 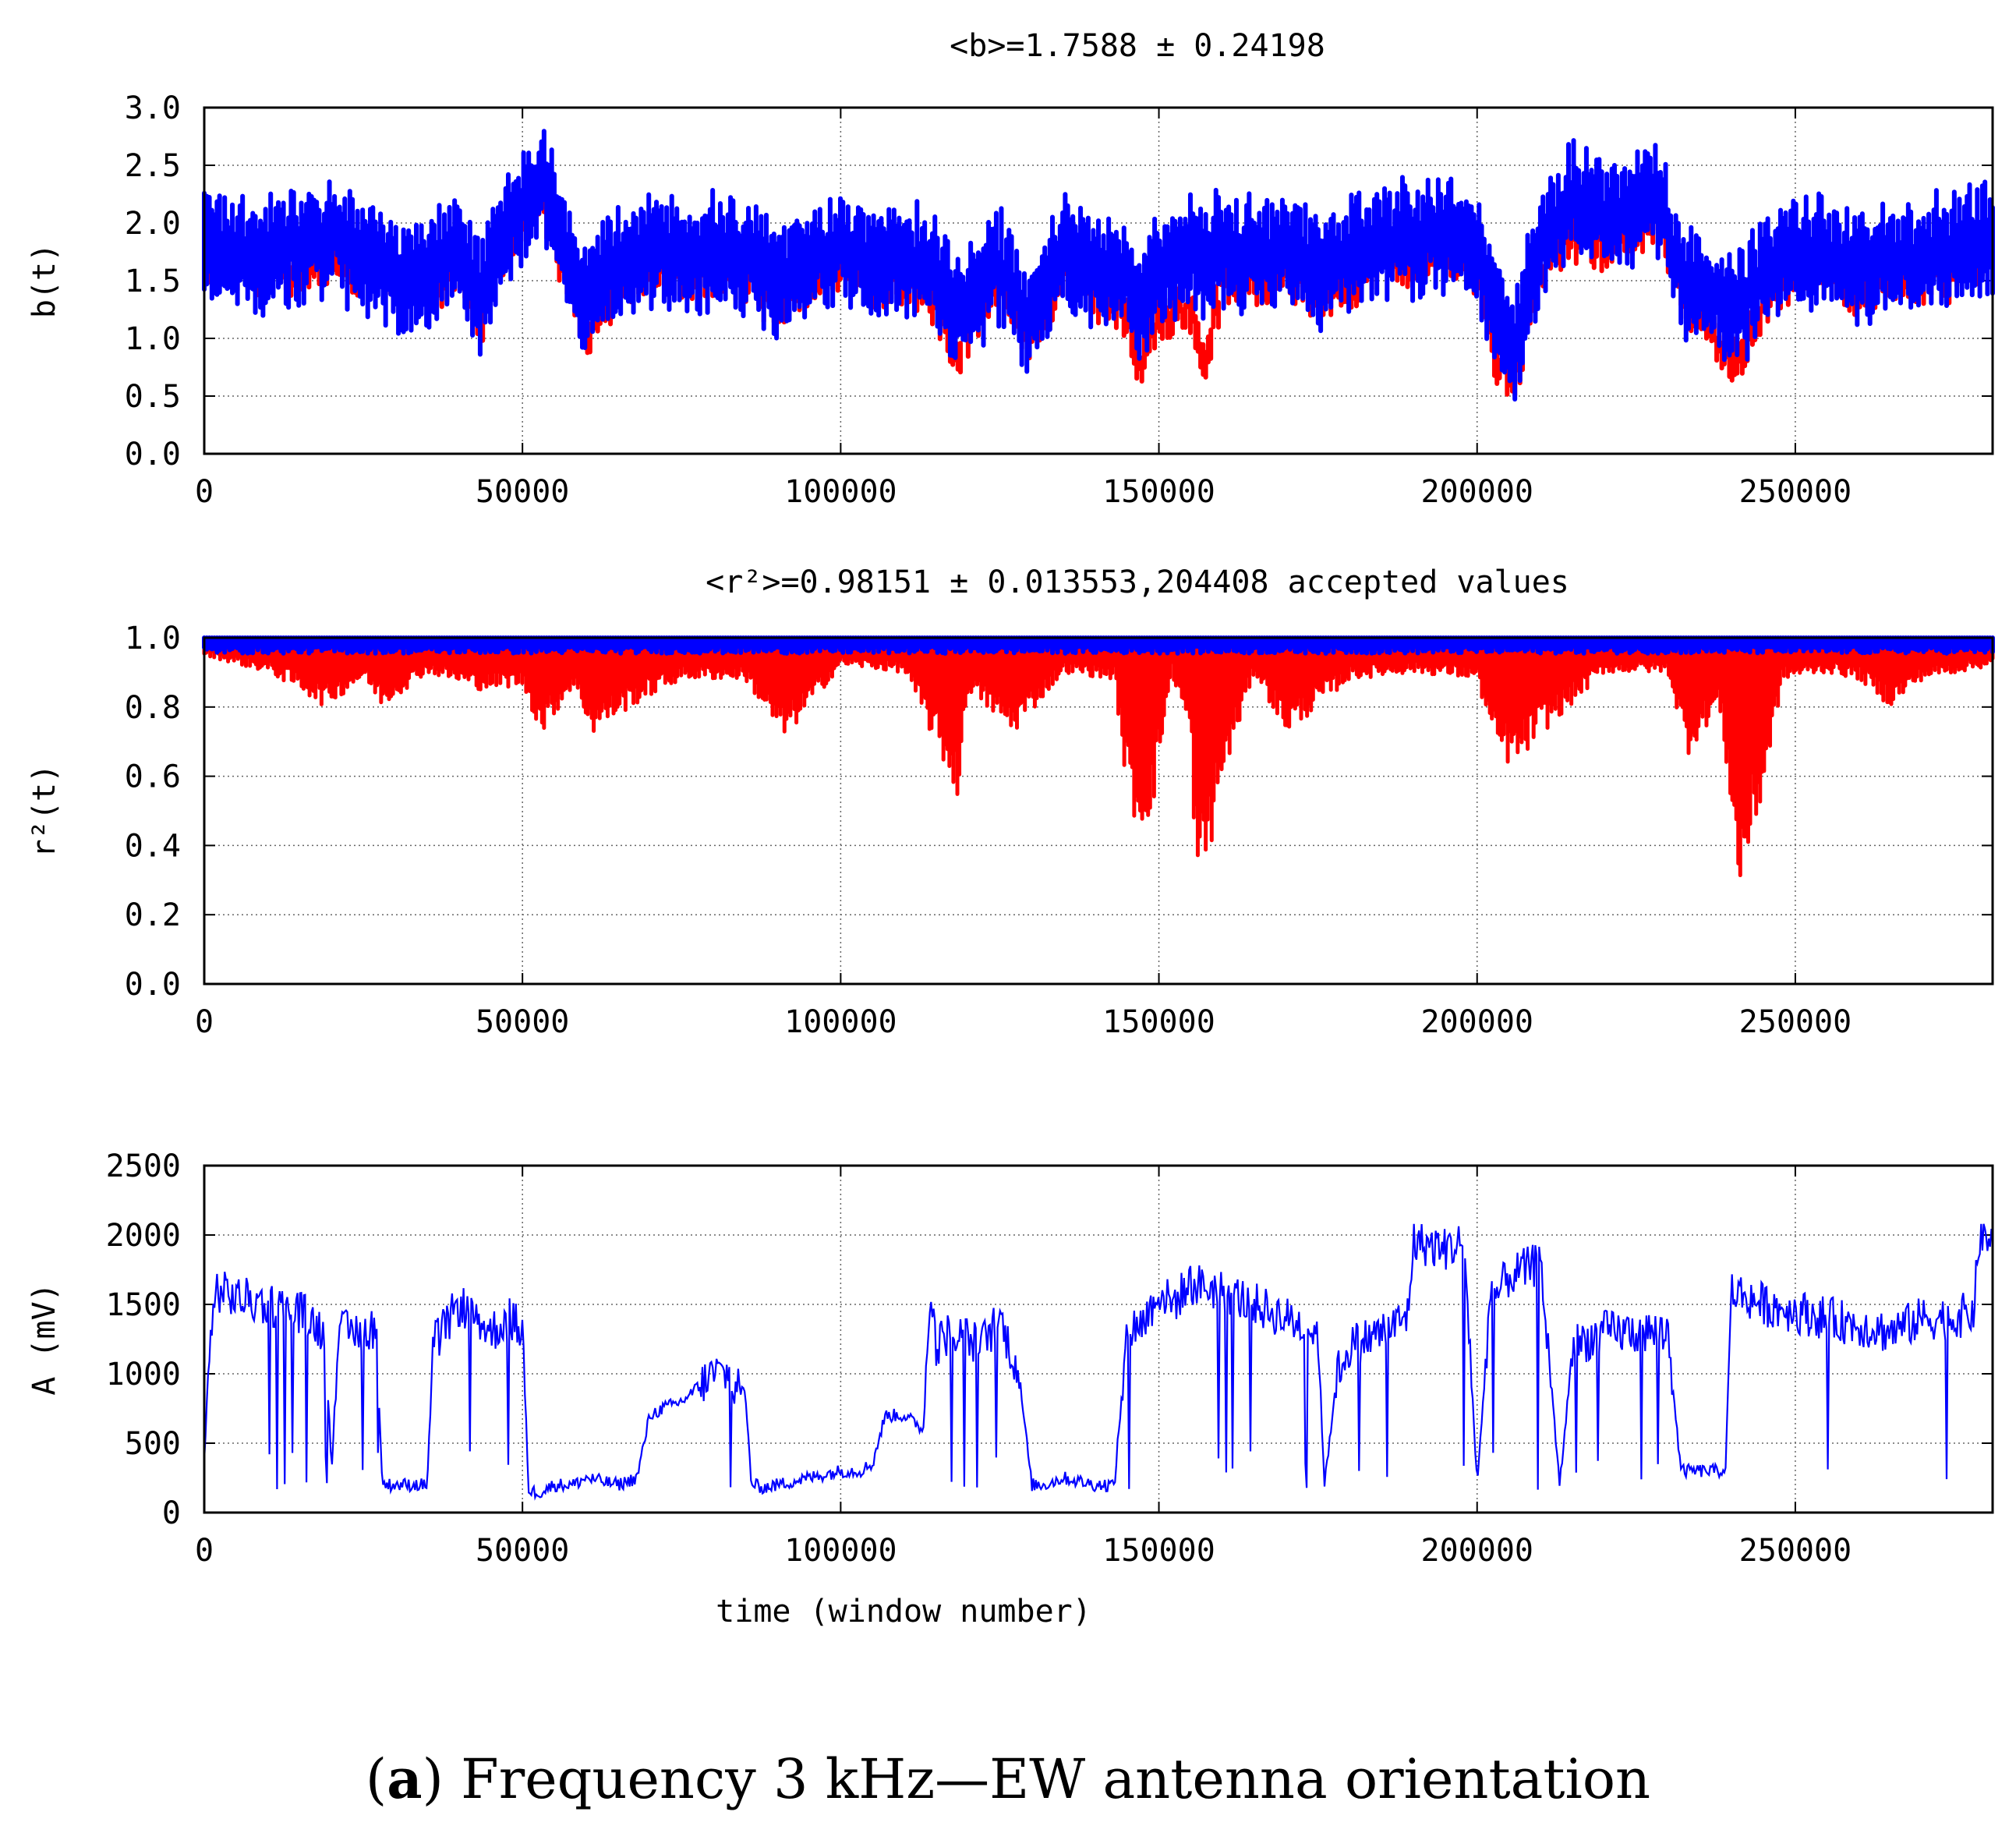 I want to click on y-tick-label: 2500, so click(x=143, y=1166).